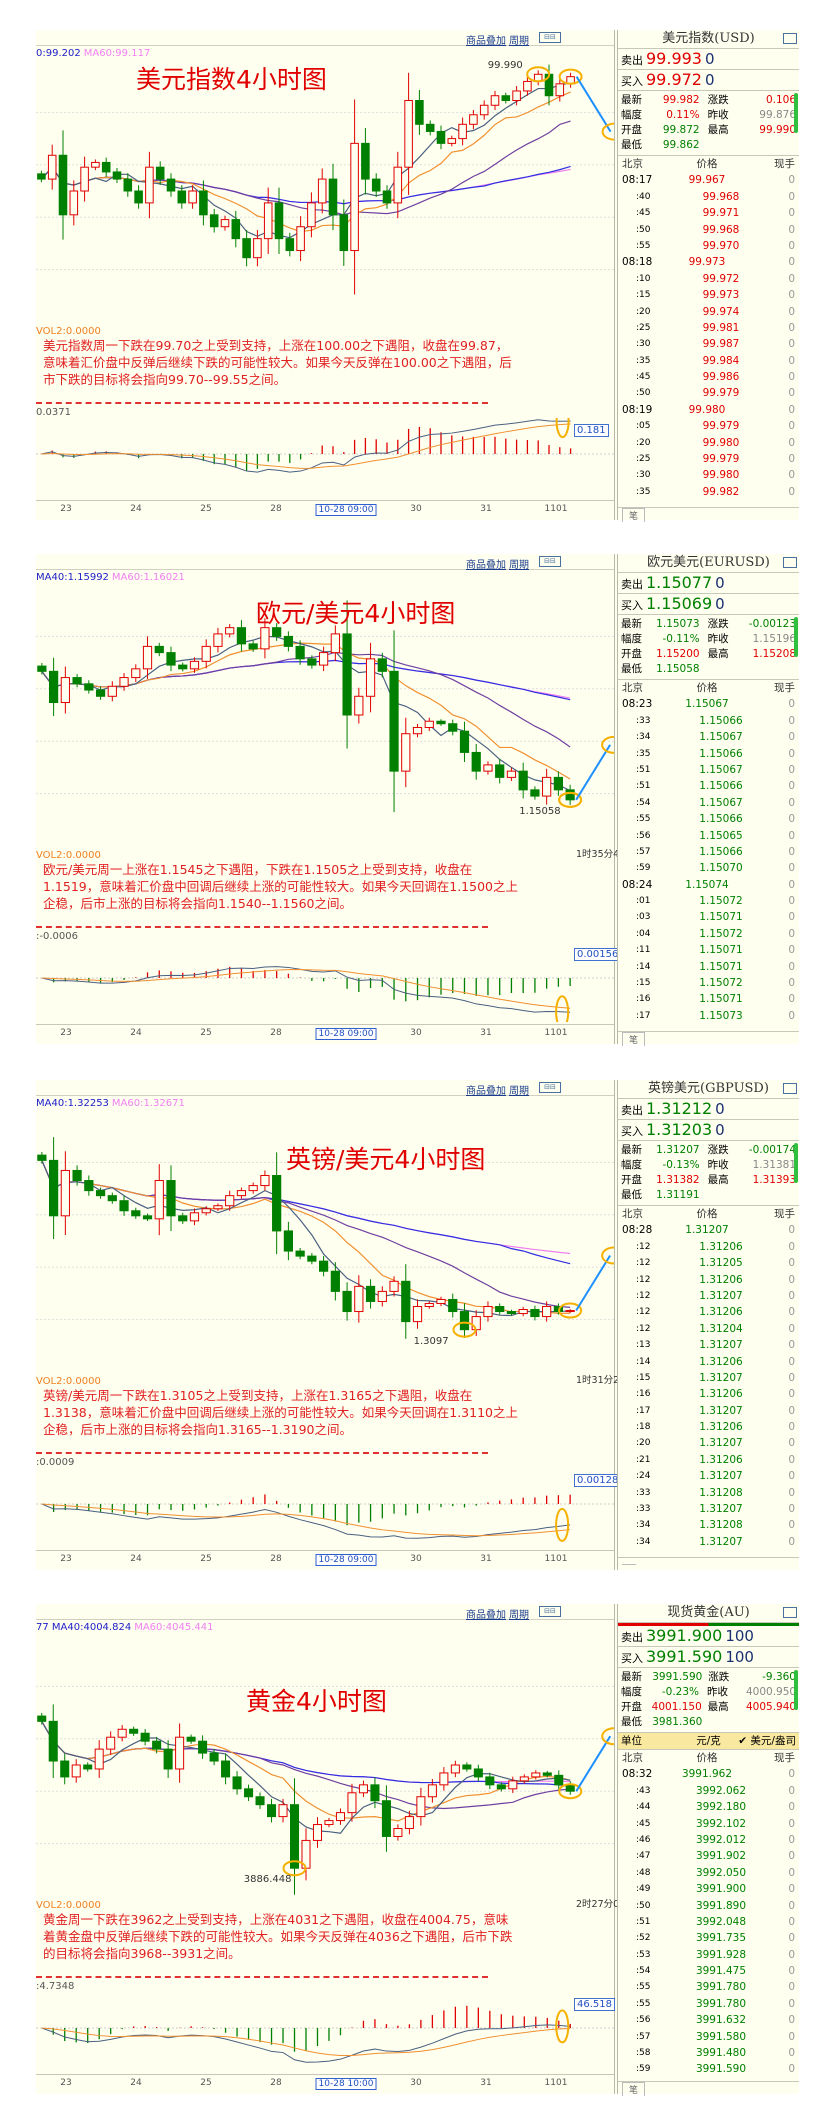  Describe the element at coordinates (708, 1692) in the screenshot. I see `stats-row: 幅度 -0.23% 昨收 4000.950` at that location.